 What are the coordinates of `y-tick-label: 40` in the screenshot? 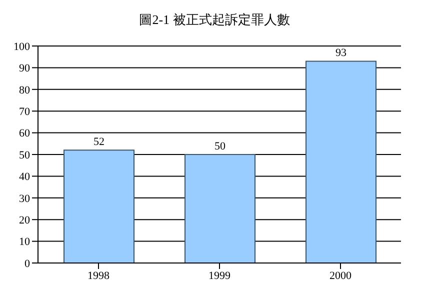 It's located at (24, 177).